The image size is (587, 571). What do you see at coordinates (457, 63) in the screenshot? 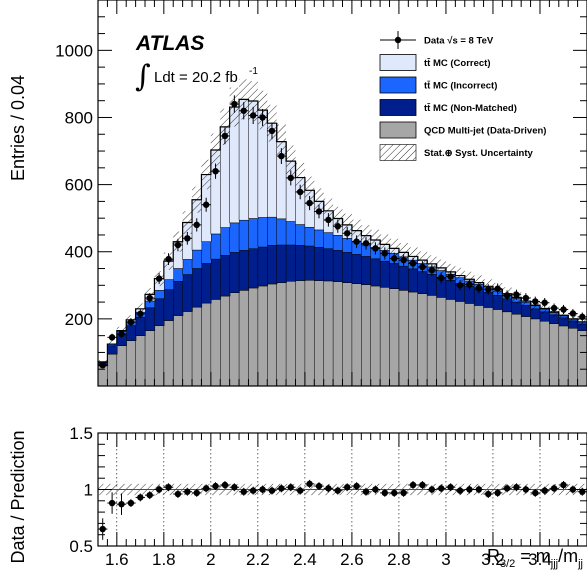
I see `legend-label: tt̄ MC (Correct)` at bounding box center [457, 63].